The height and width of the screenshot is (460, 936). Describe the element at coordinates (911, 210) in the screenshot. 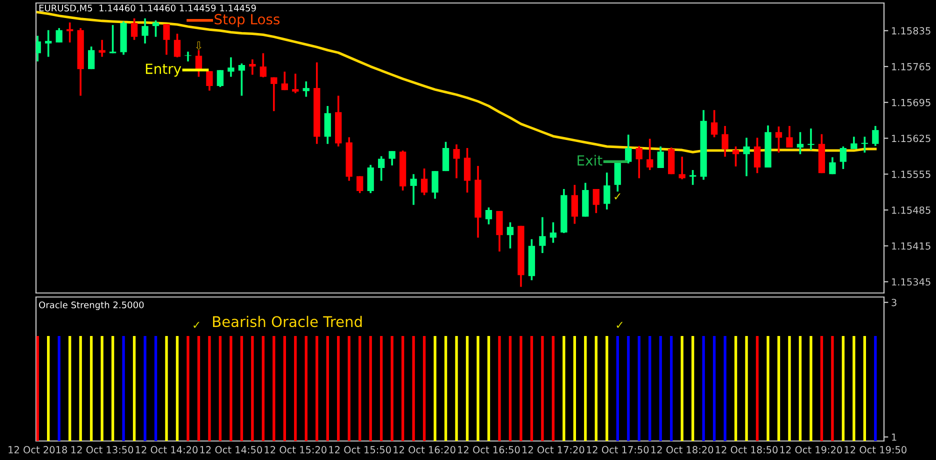

I see `y-tick-label: 1.15485` at that location.